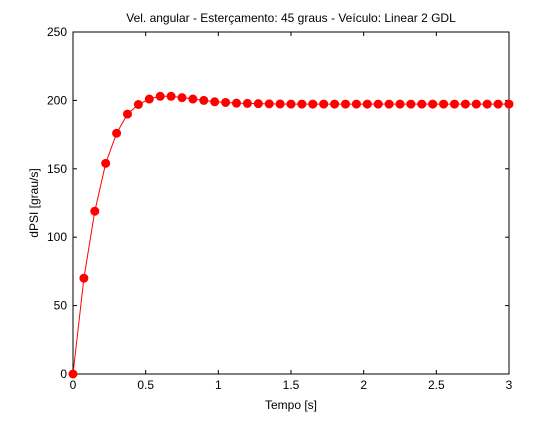  What do you see at coordinates (145, 385) in the screenshot?
I see `x-tick-label: 0.5` at bounding box center [145, 385].